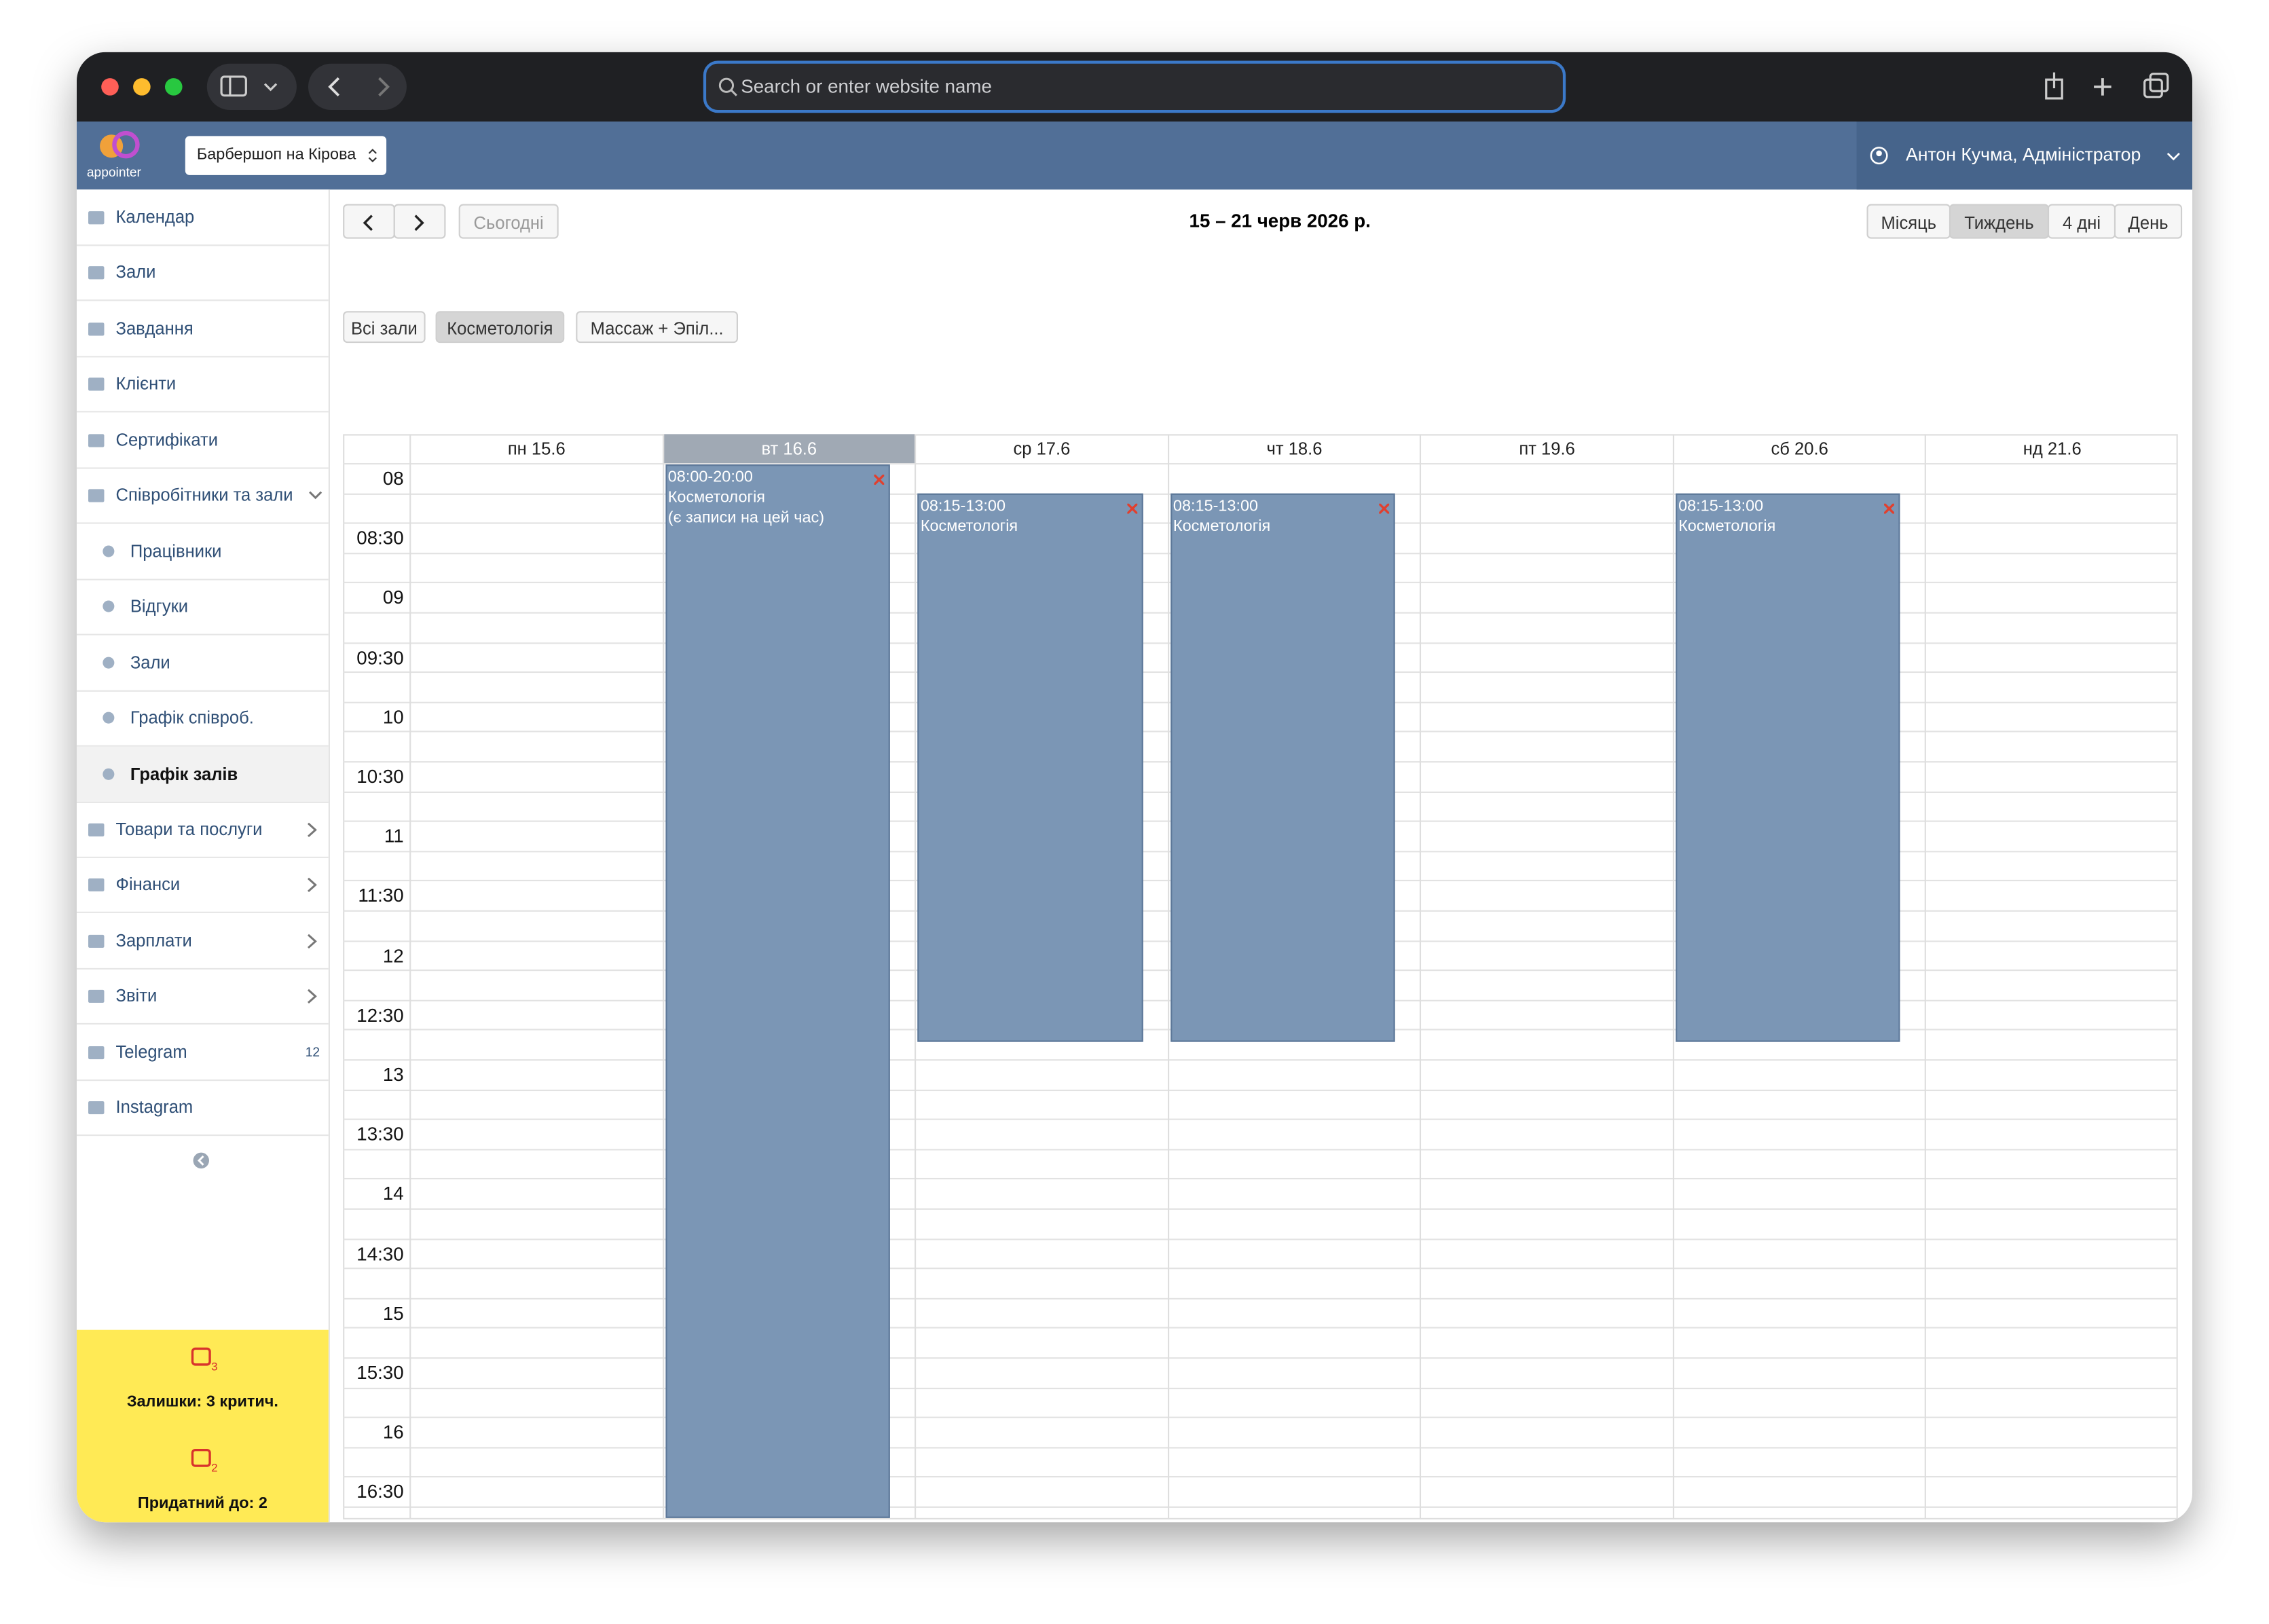  What do you see at coordinates (203, 1503) in the screenshot?
I see `alert-label: Придатний до: 2` at bounding box center [203, 1503].